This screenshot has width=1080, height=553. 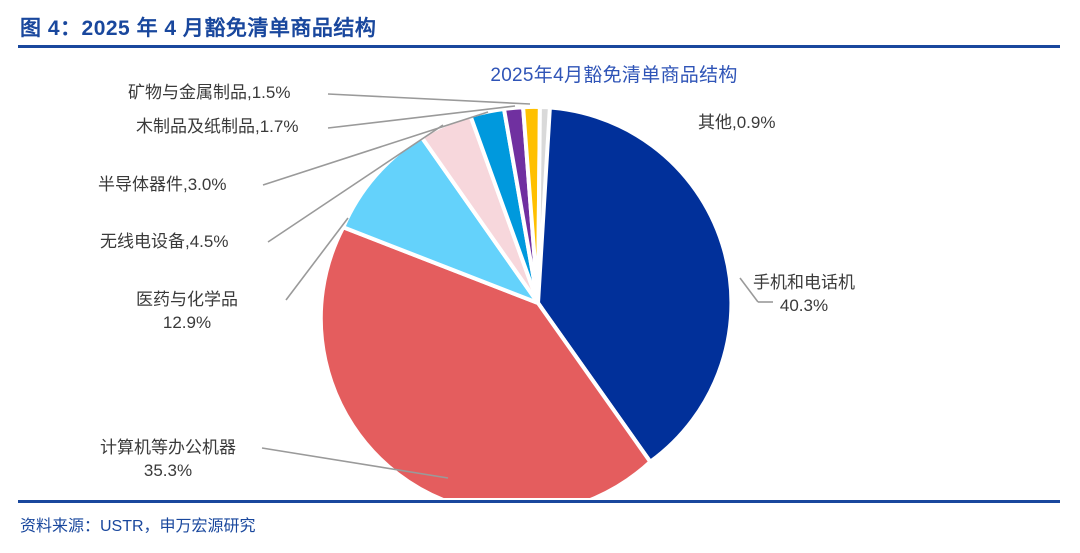 I want to click on chart-title: 2025年4月豁免清单商品结构, so click(x=539, y=73).